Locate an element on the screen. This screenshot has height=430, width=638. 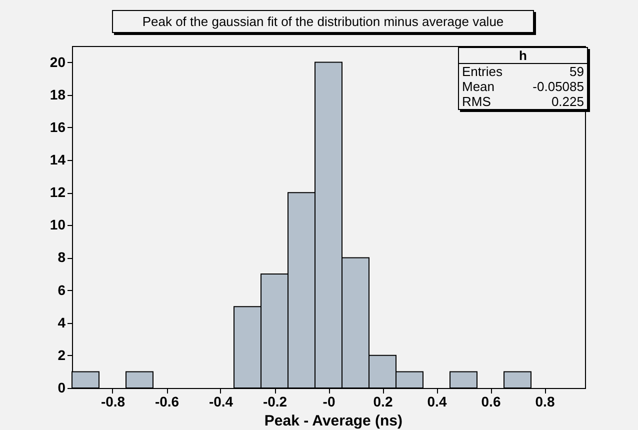
y-tick-label: 8 is located at coordinates (62, 257).